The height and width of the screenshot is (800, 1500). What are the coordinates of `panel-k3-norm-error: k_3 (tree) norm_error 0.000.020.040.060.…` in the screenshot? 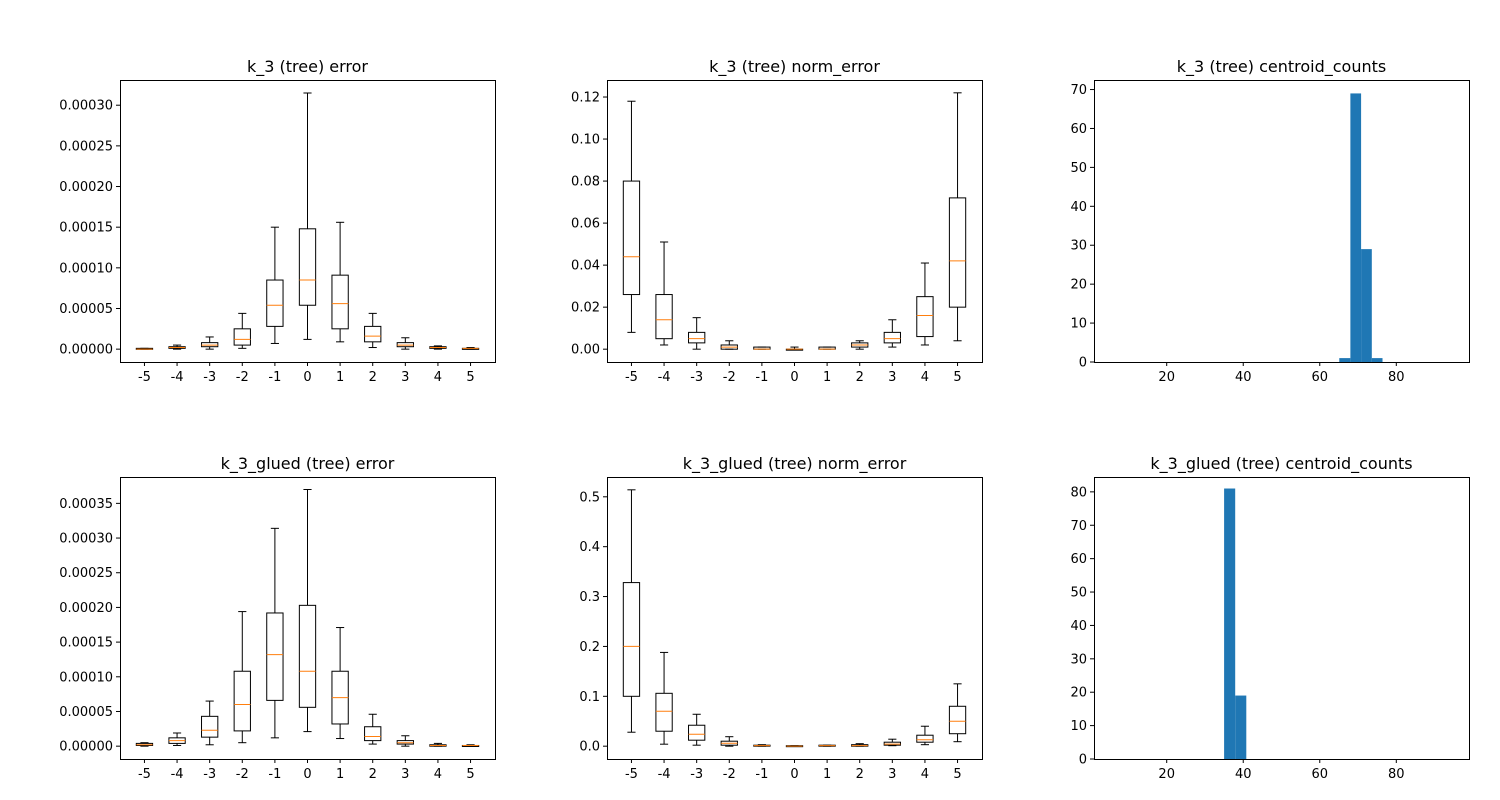 It's located at (777, 221).